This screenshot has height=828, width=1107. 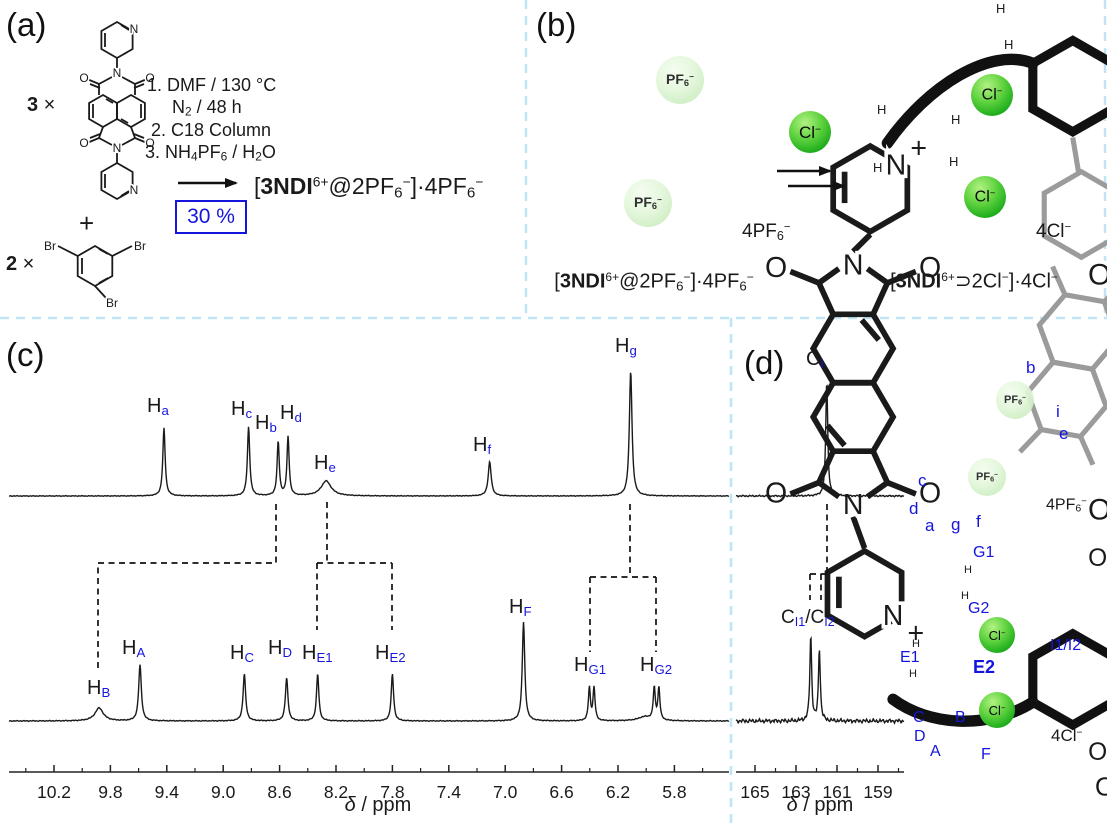 What do you see at coordinates (914, 508) in the screenshot?
I see `assign-d: d` at bounding box center [914, 508].